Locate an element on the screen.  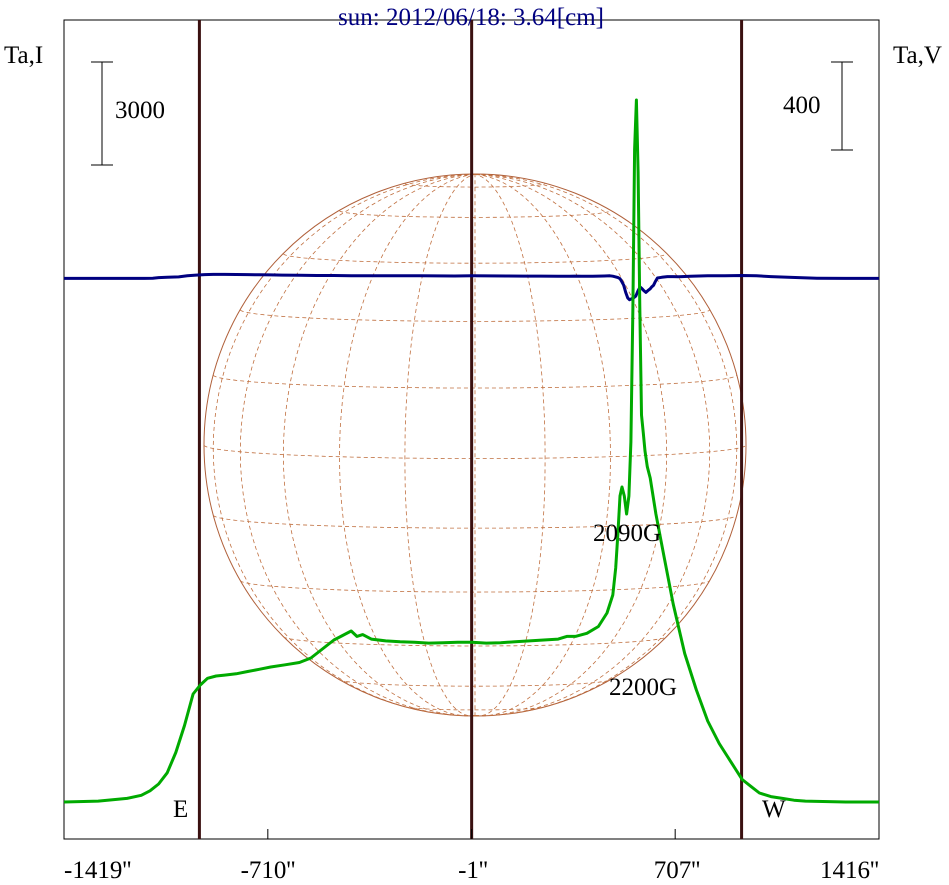
x-tick-label-3: 707'' is located at coordinates (677, 870).